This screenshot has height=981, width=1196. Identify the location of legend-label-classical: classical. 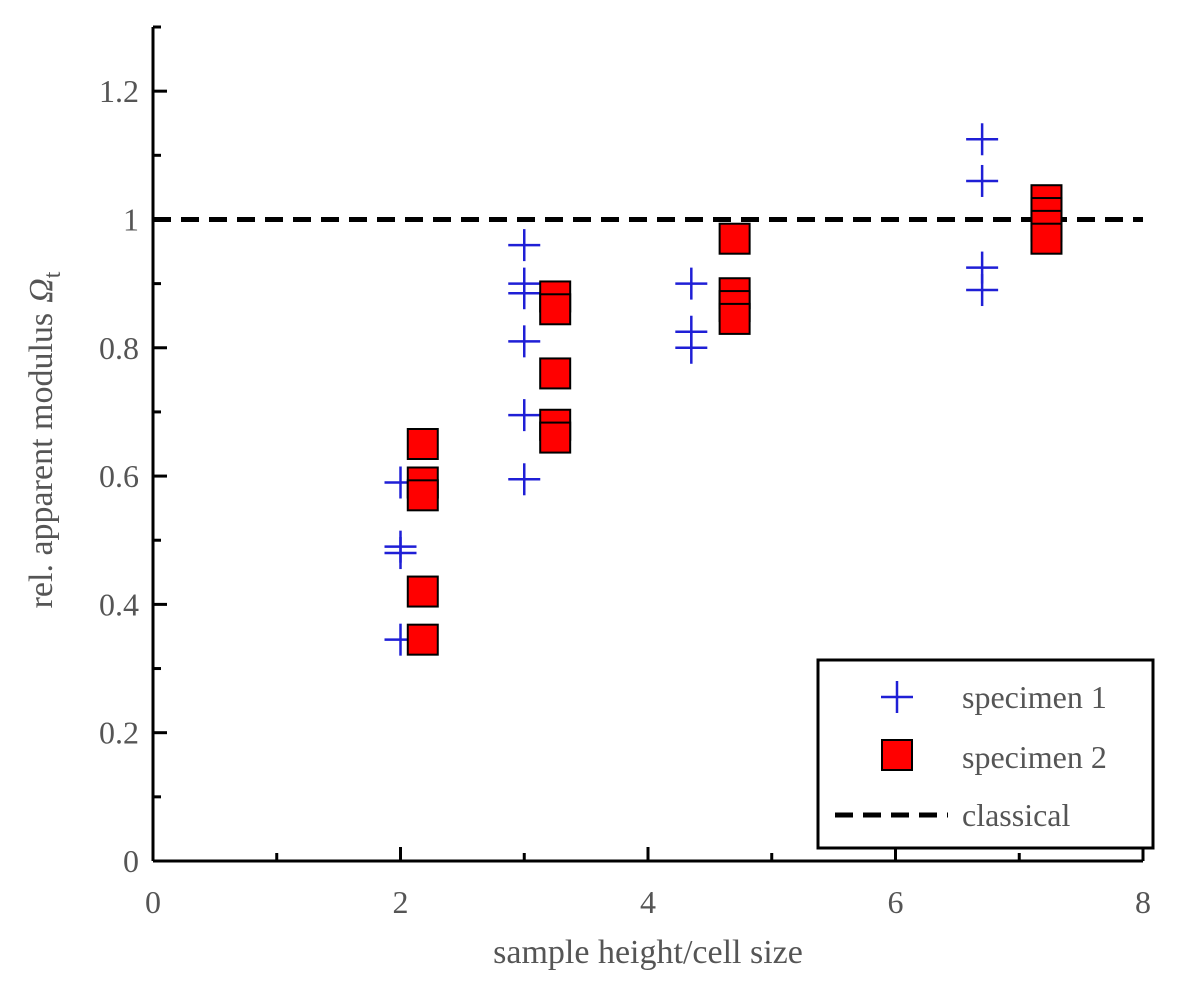
(1016, 815).